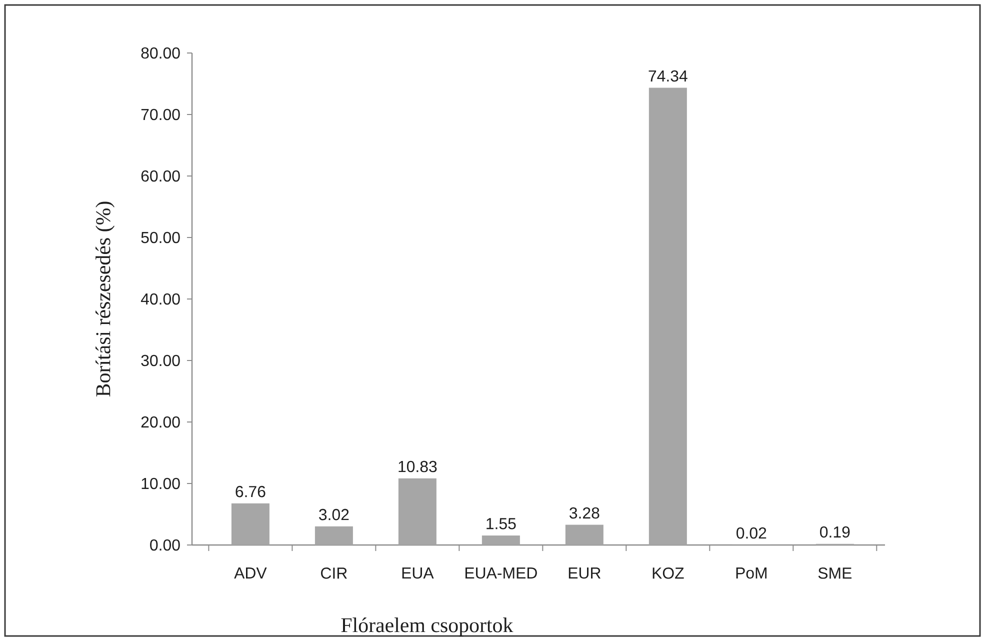 The height and width of the screenshot is (641, 985). I want to click on data-label: 6.76, so click(251, 492).